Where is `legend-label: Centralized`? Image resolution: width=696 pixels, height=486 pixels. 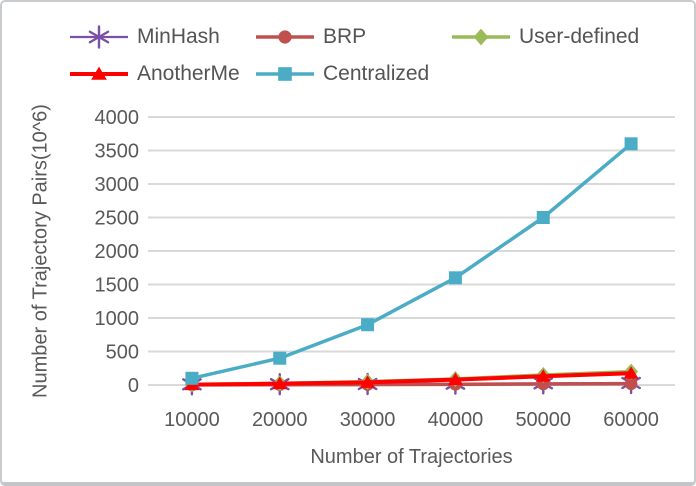
legend-label: Centralized is located at coordinates (376, 73).